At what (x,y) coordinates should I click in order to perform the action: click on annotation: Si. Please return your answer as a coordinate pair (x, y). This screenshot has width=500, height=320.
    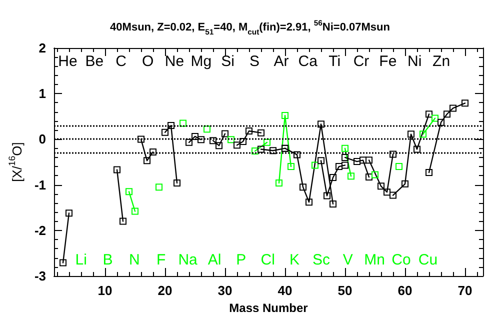
    Looking at the image, I should click on (228, 61).